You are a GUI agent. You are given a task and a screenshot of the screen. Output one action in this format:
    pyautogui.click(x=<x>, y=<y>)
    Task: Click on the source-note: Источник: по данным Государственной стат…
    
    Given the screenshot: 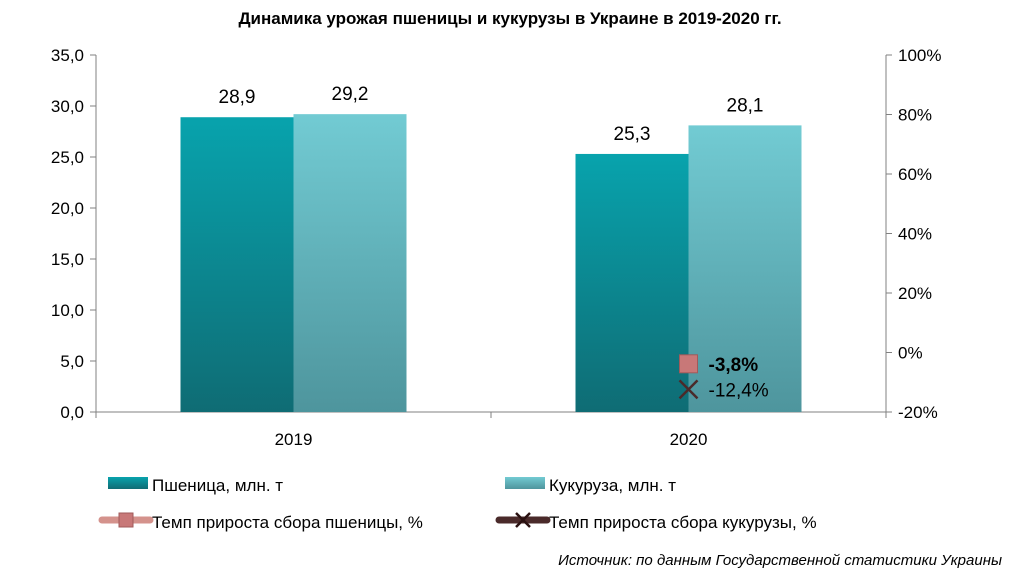 What is the action you would take?
    pyautogui.click(x=780, y=560)
    